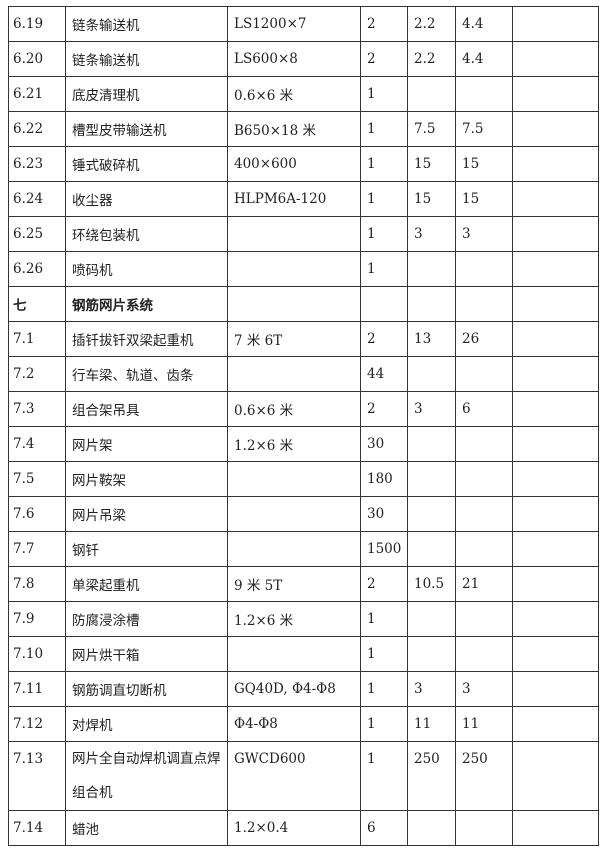  What do you see at coordinates (303, 234) in the screenshot?
I see `table-row: 6.25 环绕包装机 1 3 3` at bounding box center [303, 234].